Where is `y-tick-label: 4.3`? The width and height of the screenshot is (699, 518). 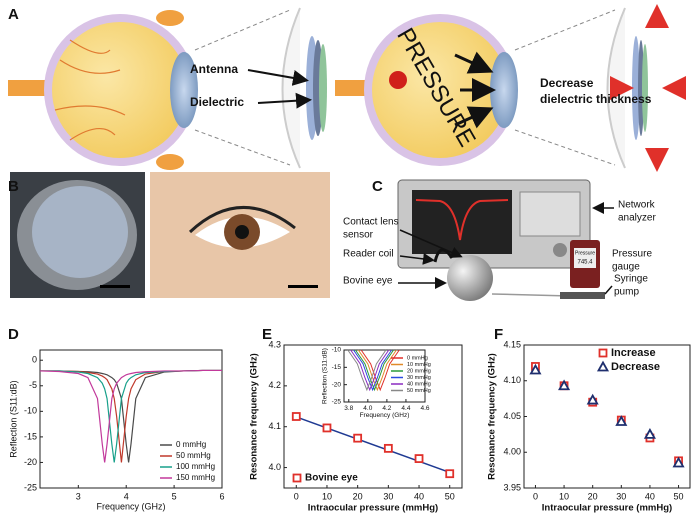
y-tick-label: 4.3 is located at coordinates (274, 344).